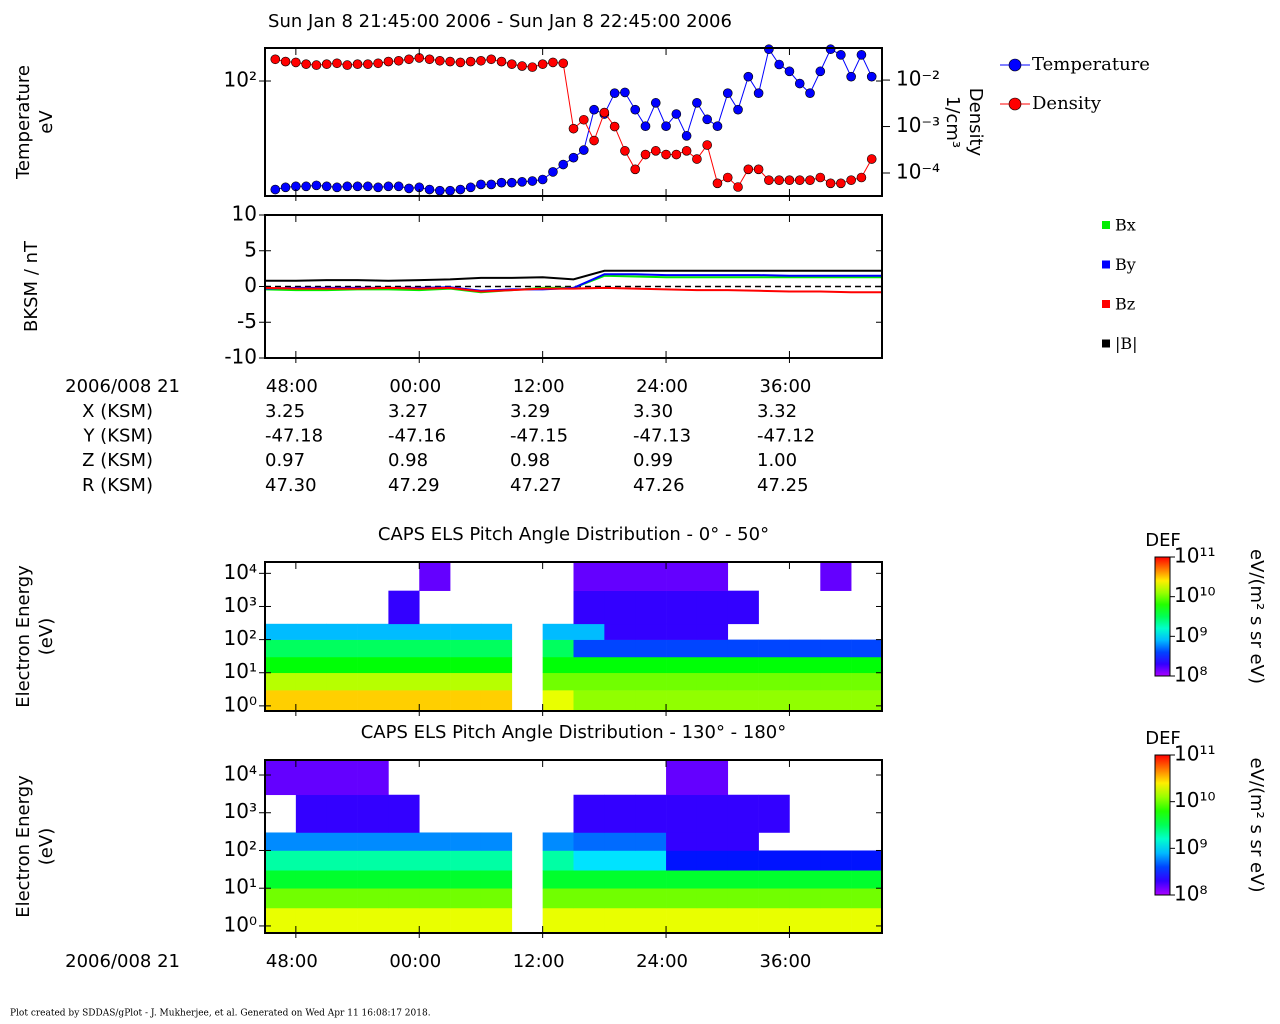 This screenshot has width=1280, height=1024. What do you see at coordinates (415, 961) in the screenshot?
I see `x-tick-label: 00:00` at bounding box center [415, 961].